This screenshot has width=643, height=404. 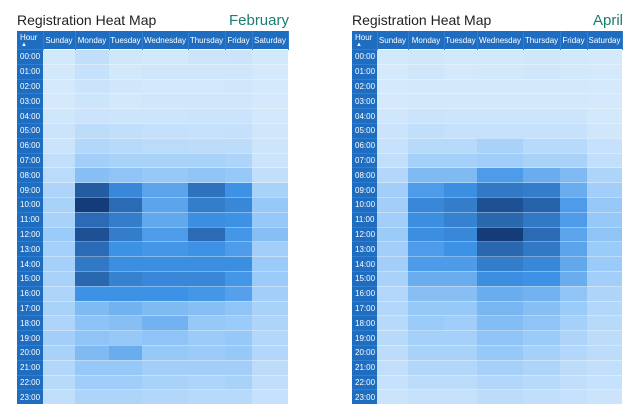 I want to click on table-row: 13:00, so click(x=152, y=249).